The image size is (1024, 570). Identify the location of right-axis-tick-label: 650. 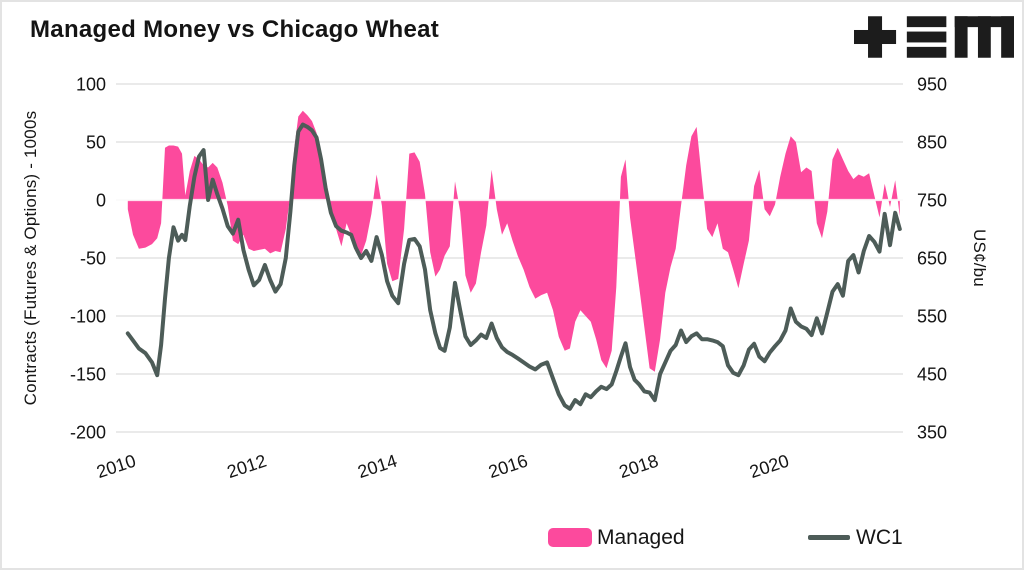
(932, 259).